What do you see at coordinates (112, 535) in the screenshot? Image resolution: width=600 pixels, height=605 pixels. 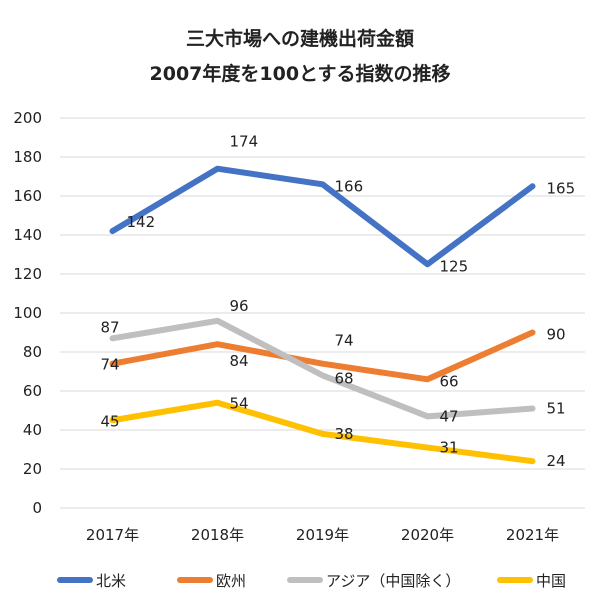 I see `x-tick-label: 2017年` at bounding box center [112, 535].